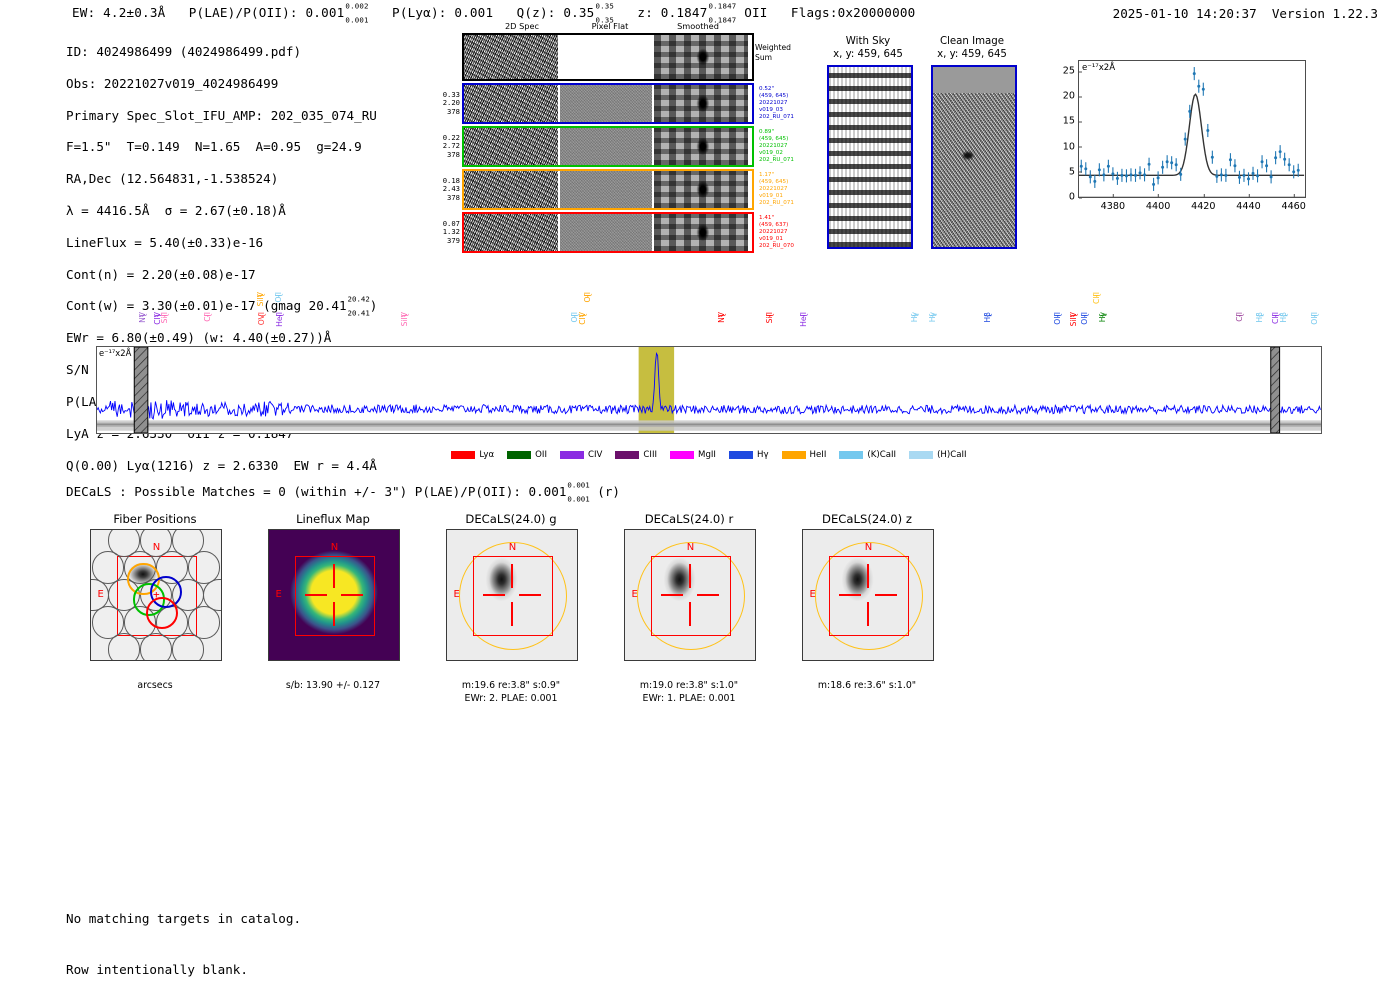 The height and width of the screenshot is (995, 1400). What do you see at coordinates (942, 433) in the screenshot?
I see `spectrum-xtick: 4900` at bounding box center [942, 433].